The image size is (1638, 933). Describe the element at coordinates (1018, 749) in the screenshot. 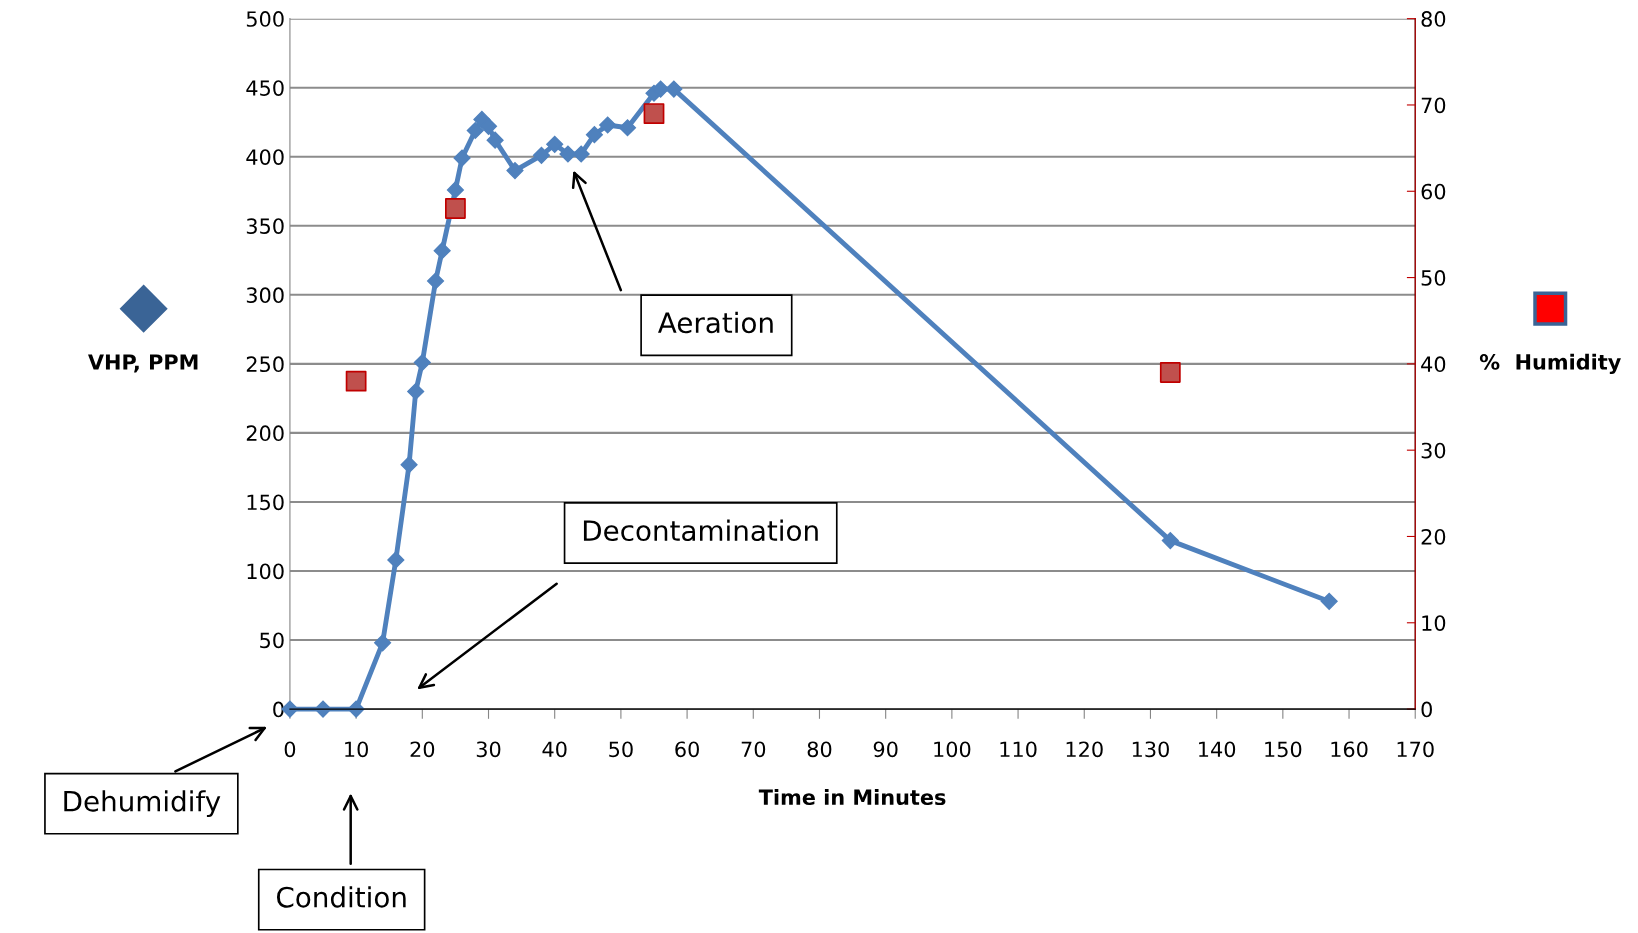

I see `x-tick-label: 110` at that location.